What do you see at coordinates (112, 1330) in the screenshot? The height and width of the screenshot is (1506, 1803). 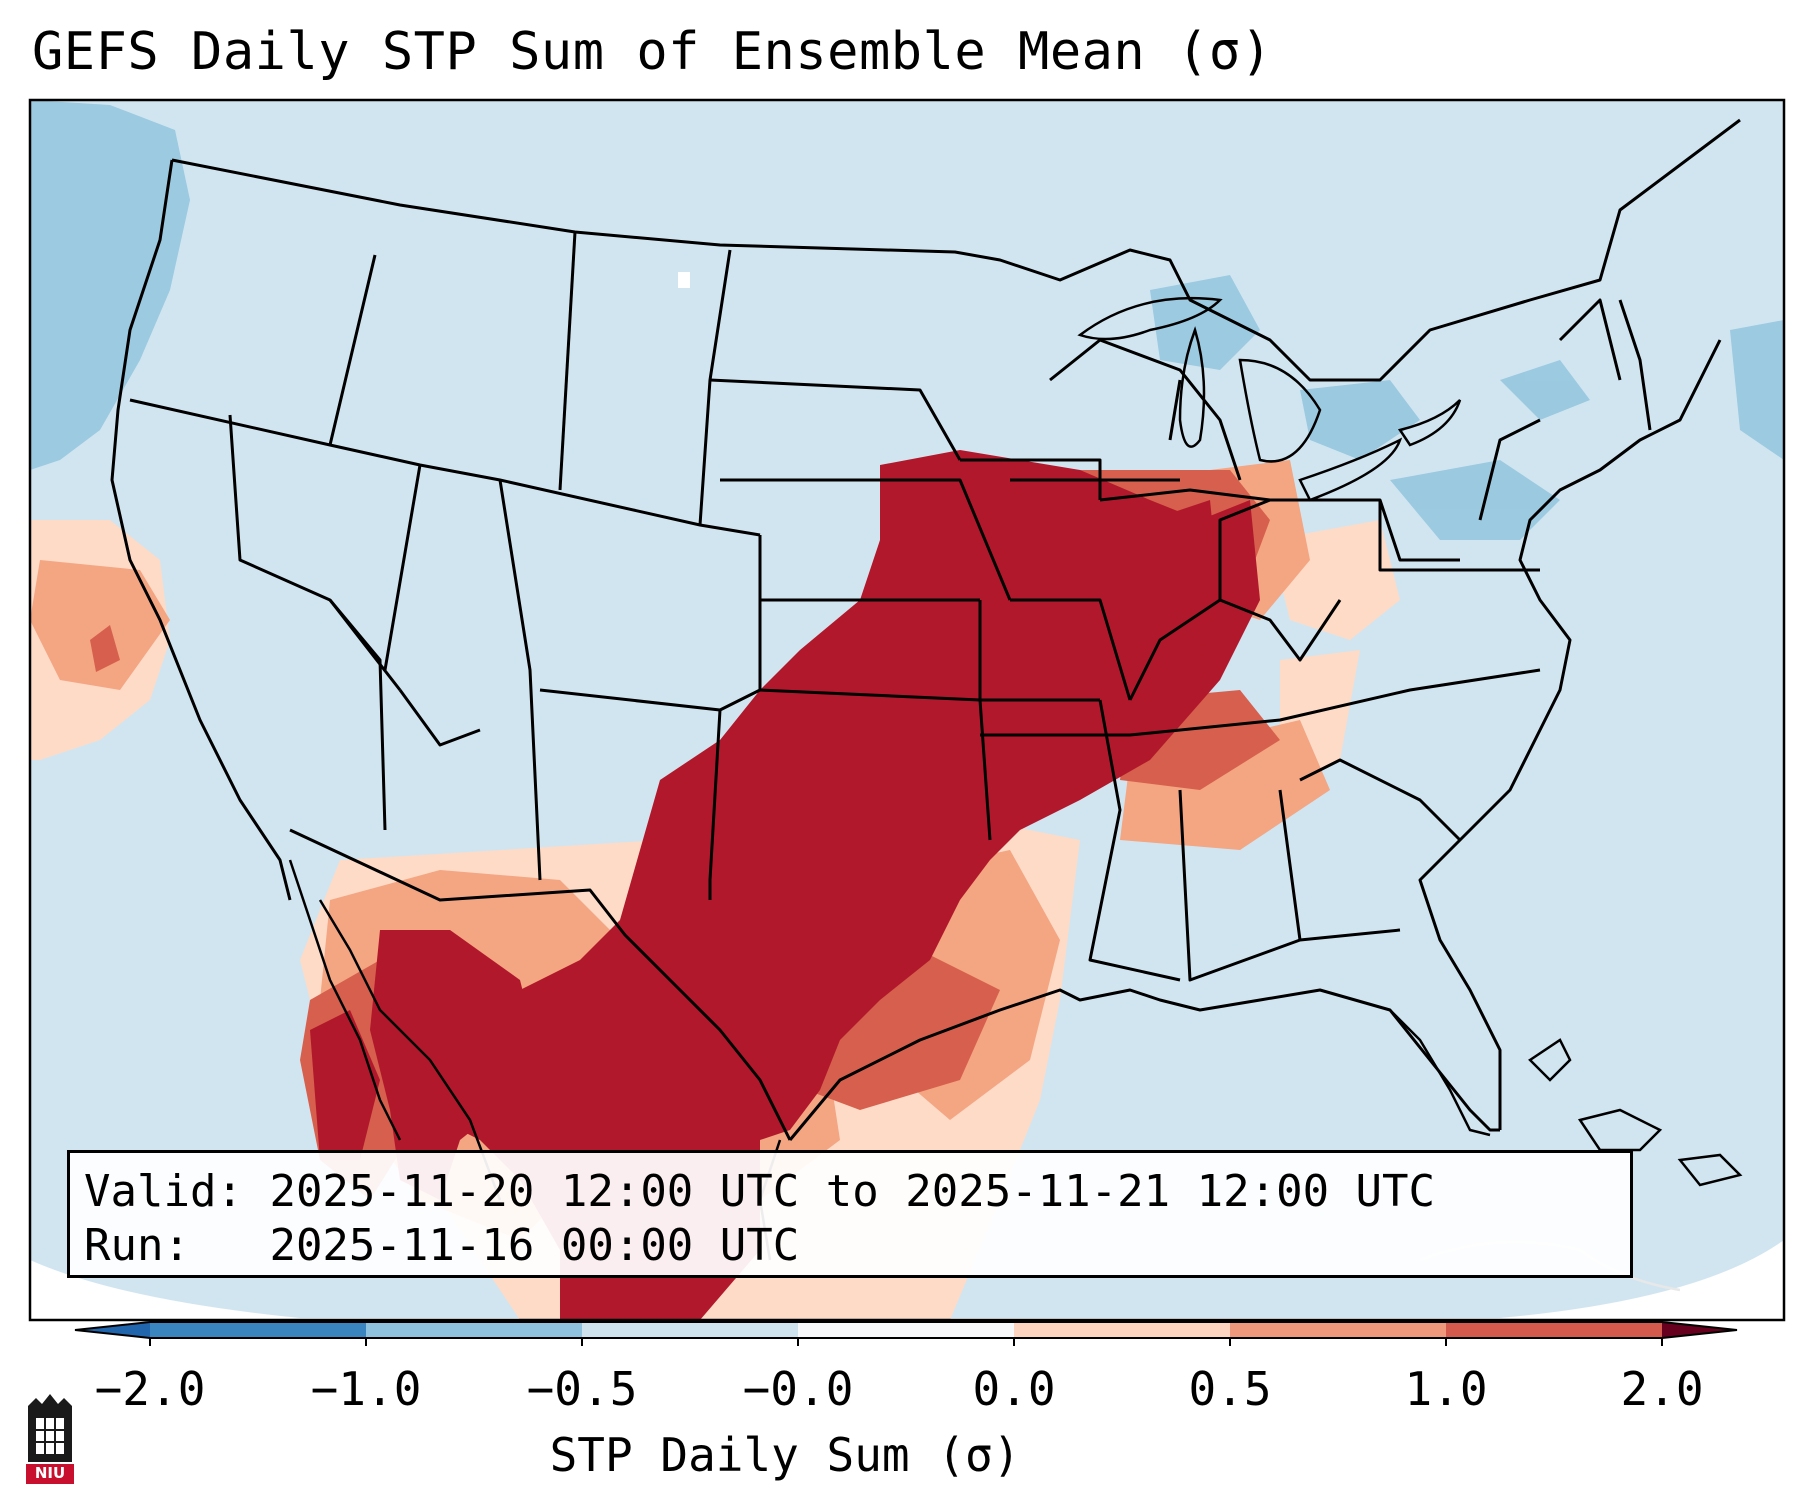 I see `colorbar-under-arrow` at bounding box center [112, 1330].